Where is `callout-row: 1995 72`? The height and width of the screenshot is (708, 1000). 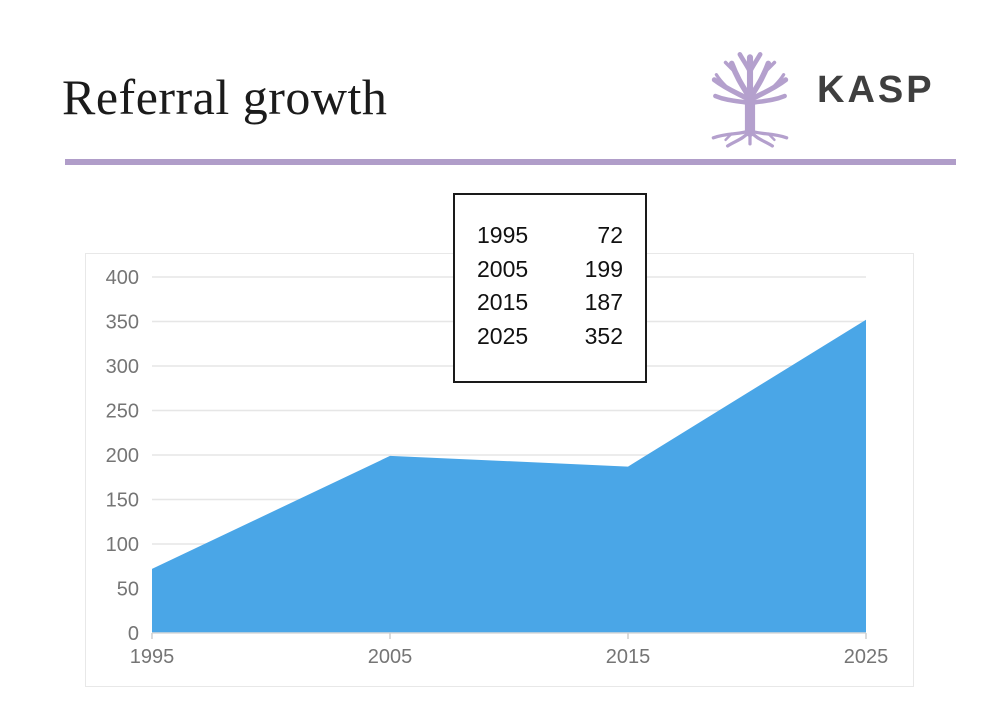 callout-row: 1995 72 is located at coordinates (550, 236).